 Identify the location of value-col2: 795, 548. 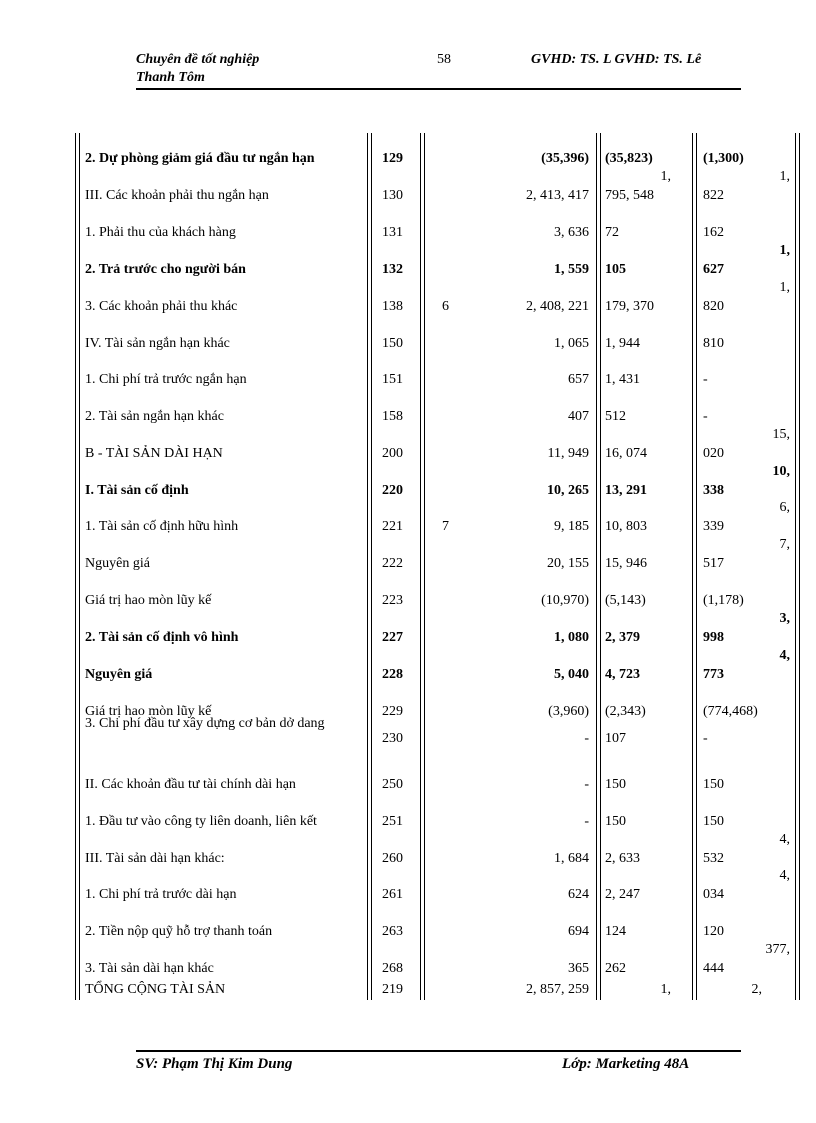
(629, 195).